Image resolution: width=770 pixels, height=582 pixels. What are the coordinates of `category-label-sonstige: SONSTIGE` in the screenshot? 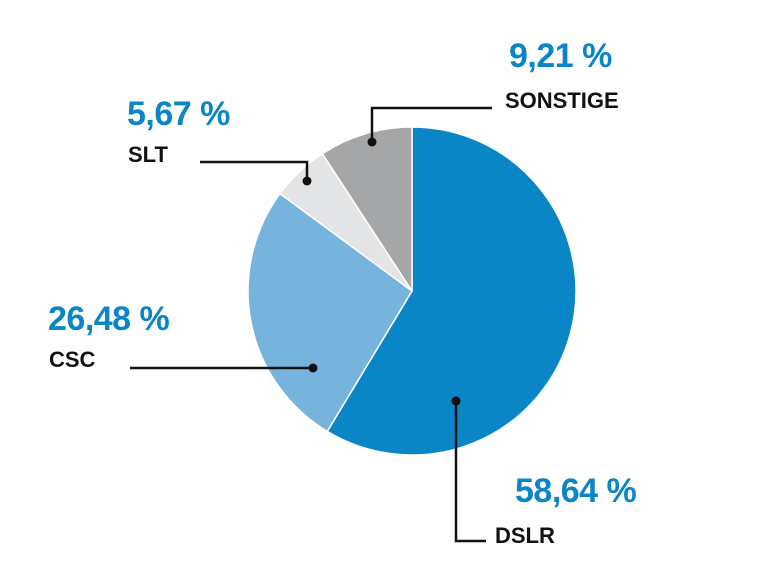 It's located at (562, 100).